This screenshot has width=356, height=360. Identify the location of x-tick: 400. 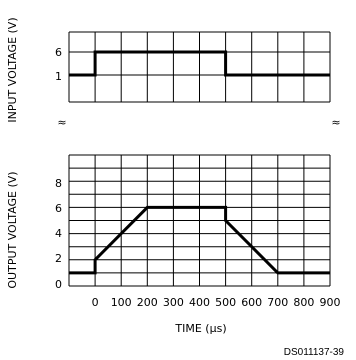
(199, 302).